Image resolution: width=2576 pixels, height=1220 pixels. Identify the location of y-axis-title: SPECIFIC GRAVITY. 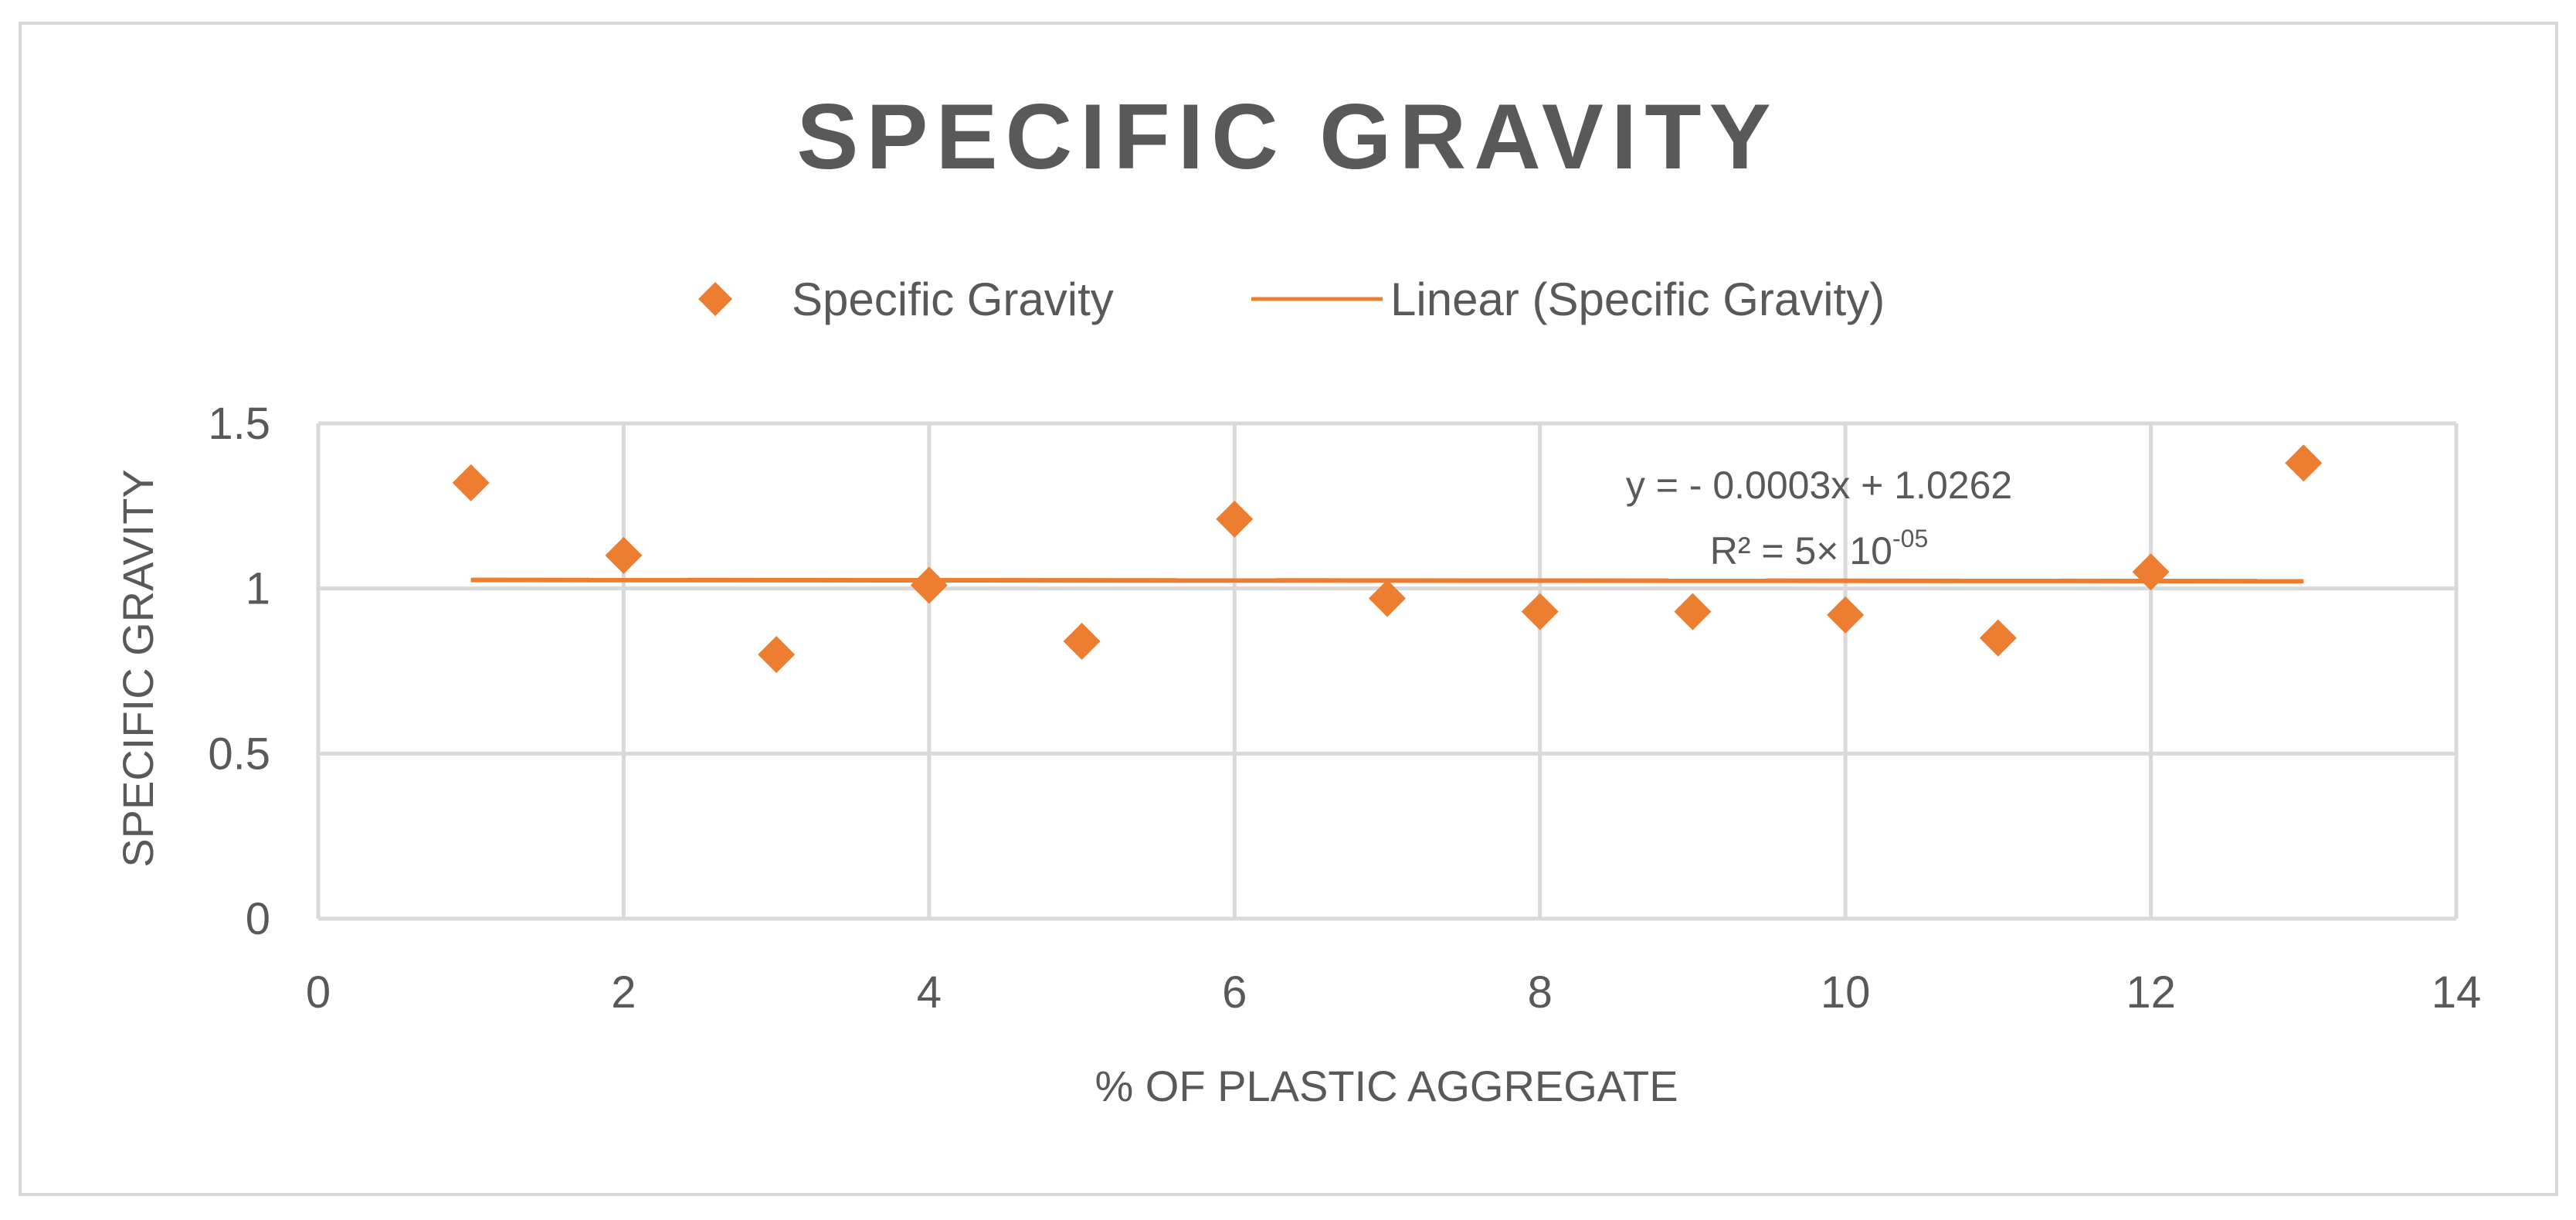
(138, 668).